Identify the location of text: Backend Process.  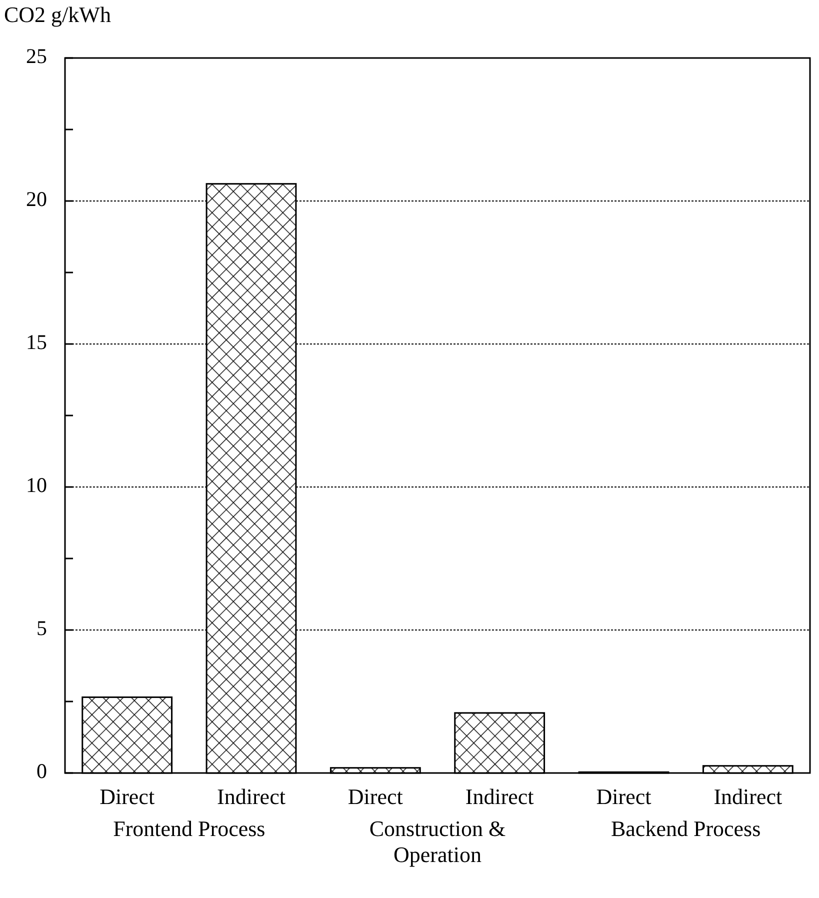
(685, 828).